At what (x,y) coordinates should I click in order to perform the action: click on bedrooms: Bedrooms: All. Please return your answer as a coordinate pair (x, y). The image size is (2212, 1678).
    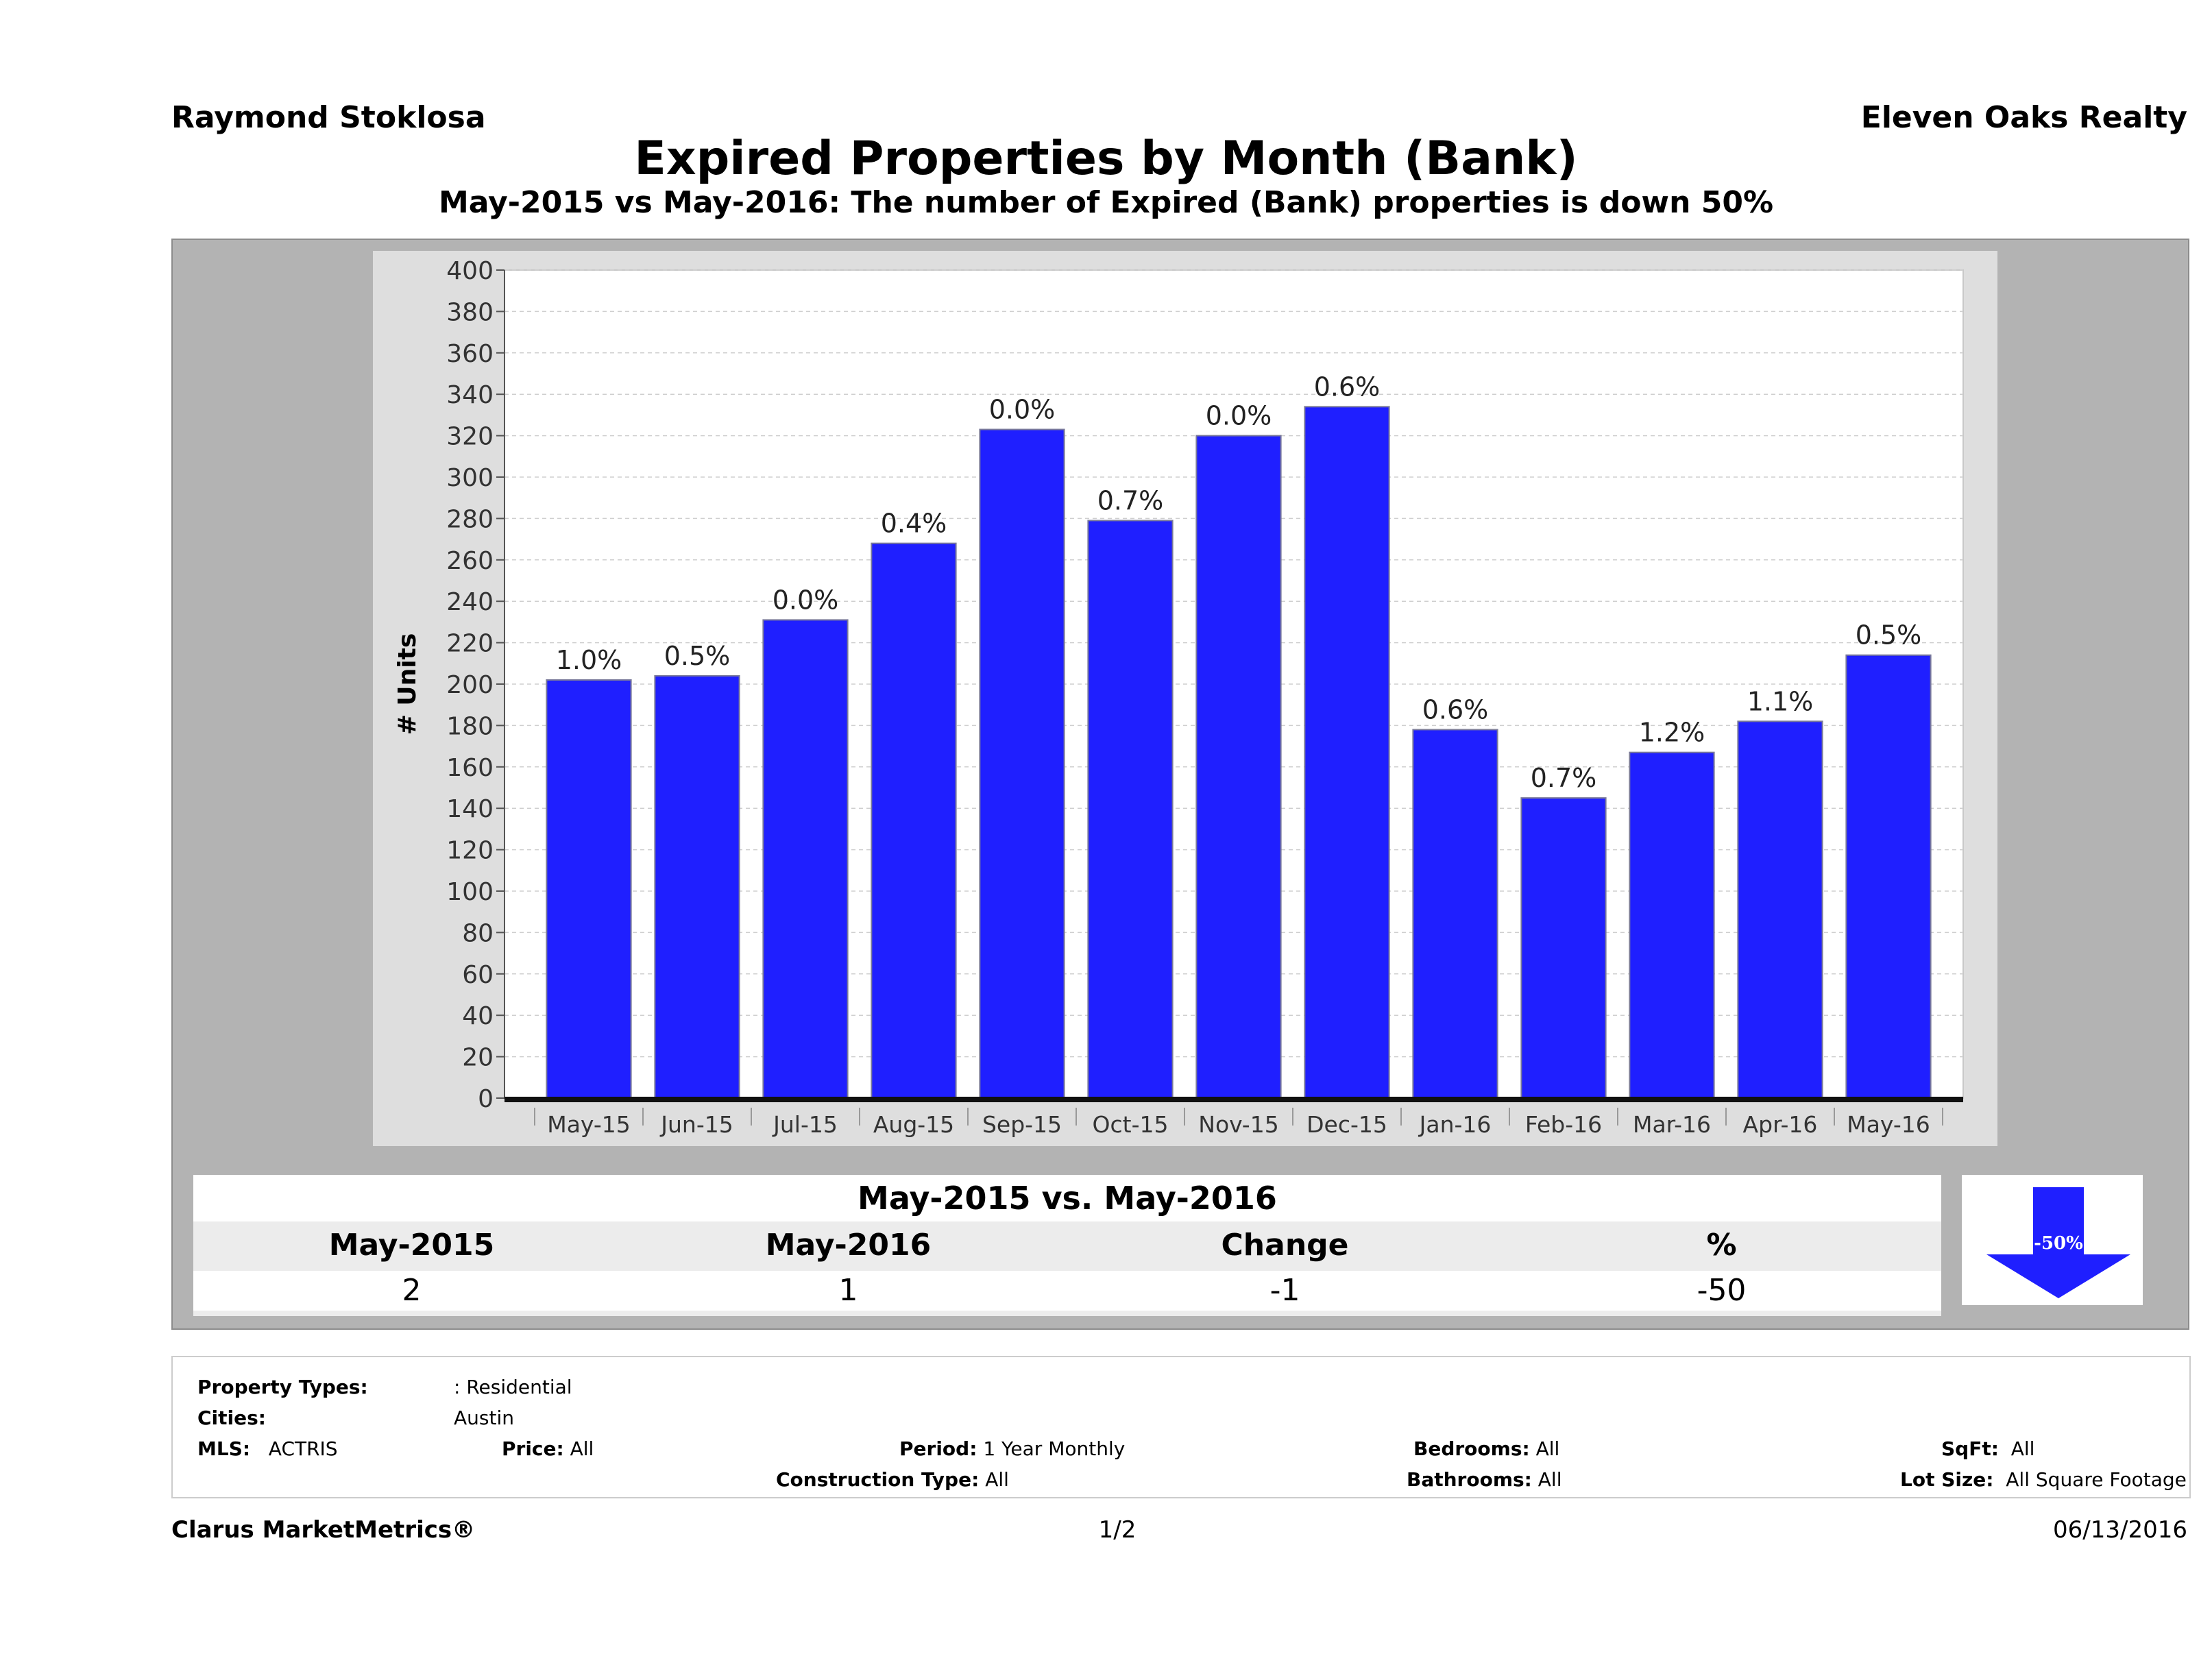
    Looking at the image, I should click on (1487, 1448).